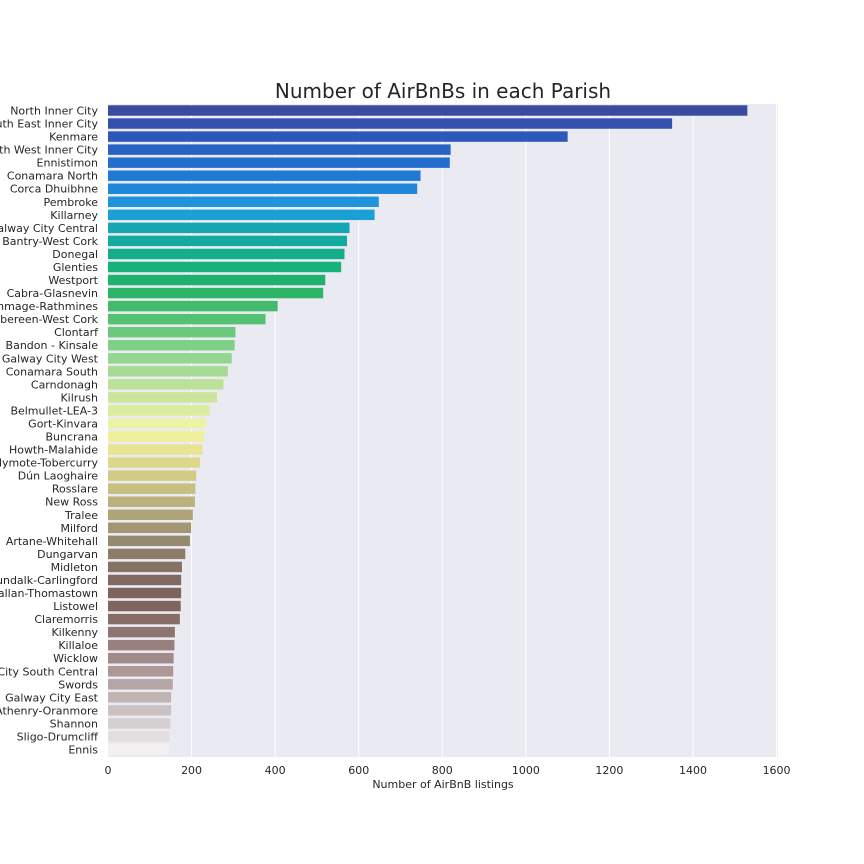 The width and height of the screenshot is (864, 864). What do you see at coordinates (49, 228) in the screenshot?
I see `y-tick-label: Galway City Central` at bounding box center [49, 228].